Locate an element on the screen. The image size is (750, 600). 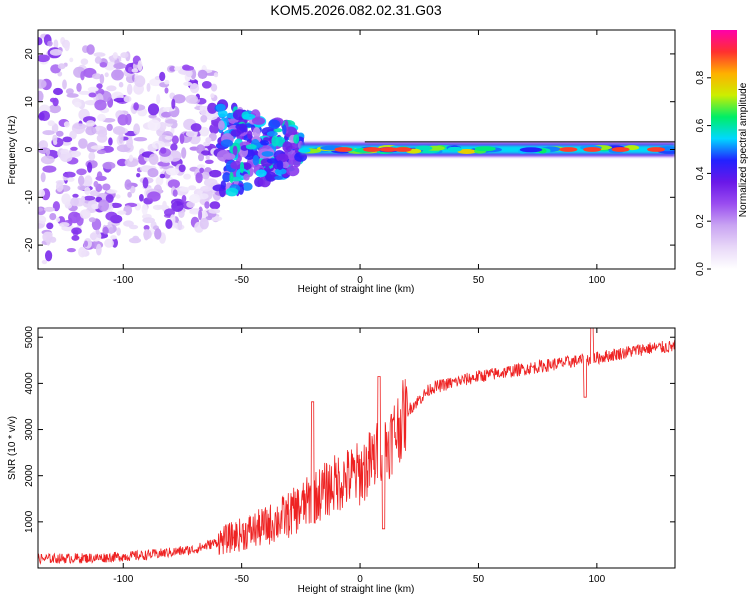
y-tick-label: 5000 is located at coordinates (29, 337).